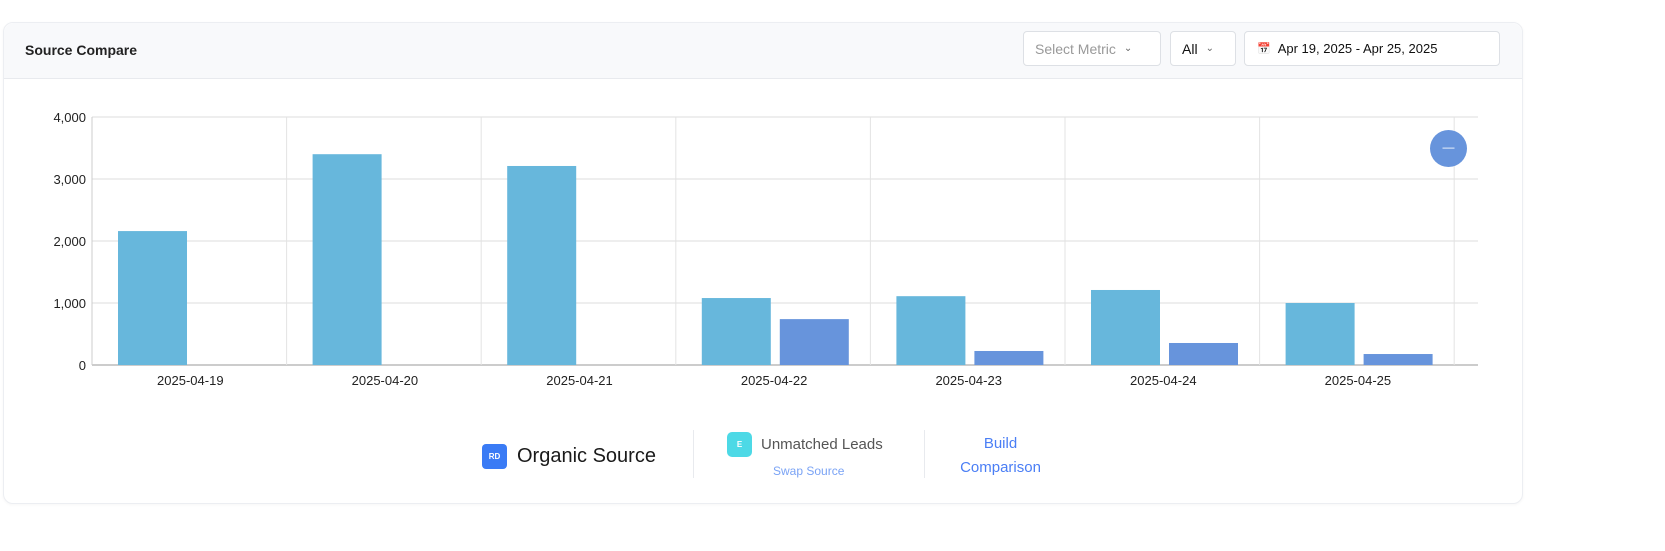  What do you see at coordinates (1264, 49) in the screenshot?
I see `calendar-icon: 📅` at bounding box center [1264, 49].